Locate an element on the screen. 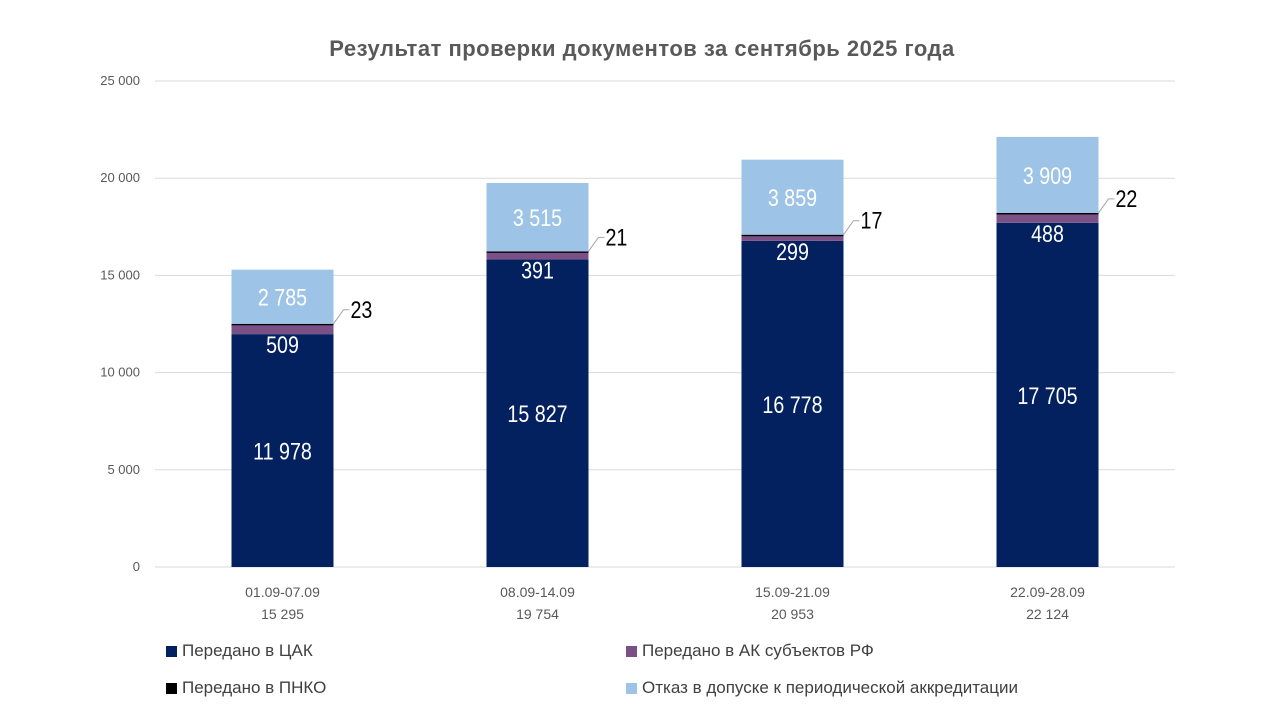 The image size is (1280, 720). x-tick-total: 19 754 is located at coordinates (537, 614).